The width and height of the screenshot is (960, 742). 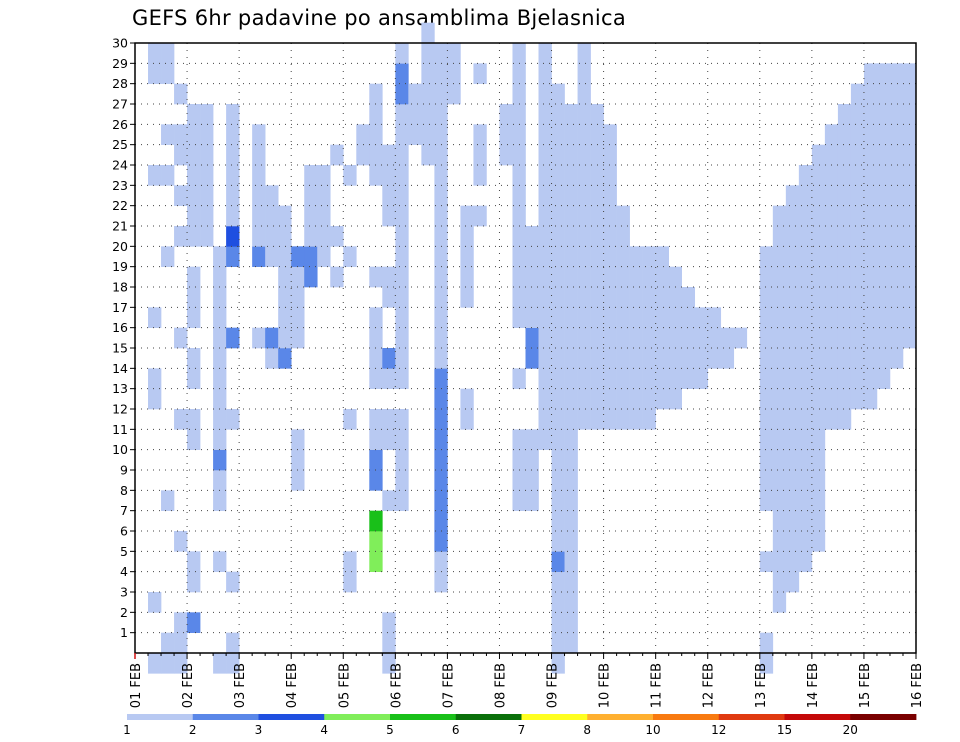 What do you see at coordinates (120, 124) in the screenshot?
I see `y-tick-label: 26` at bounding box center [120, 124].